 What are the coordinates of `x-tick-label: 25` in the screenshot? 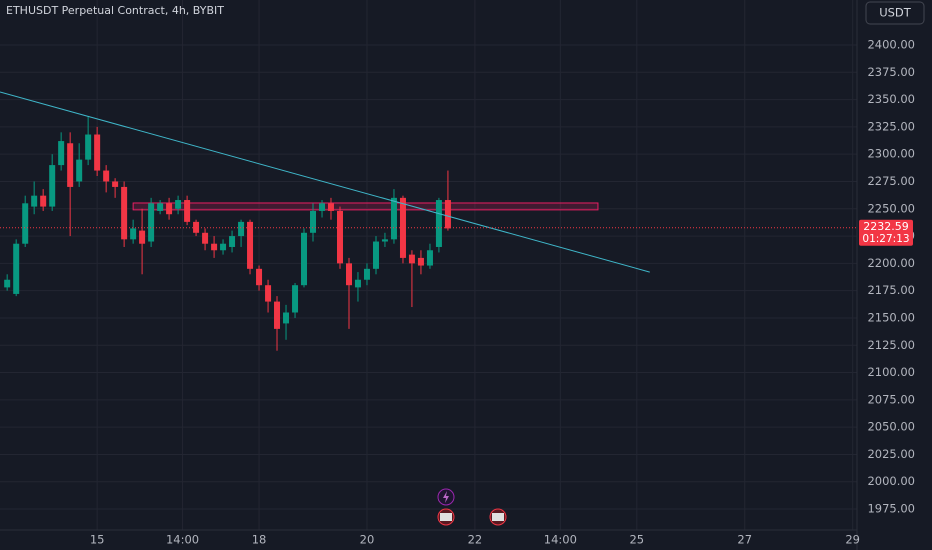 It's located at (636, 540).